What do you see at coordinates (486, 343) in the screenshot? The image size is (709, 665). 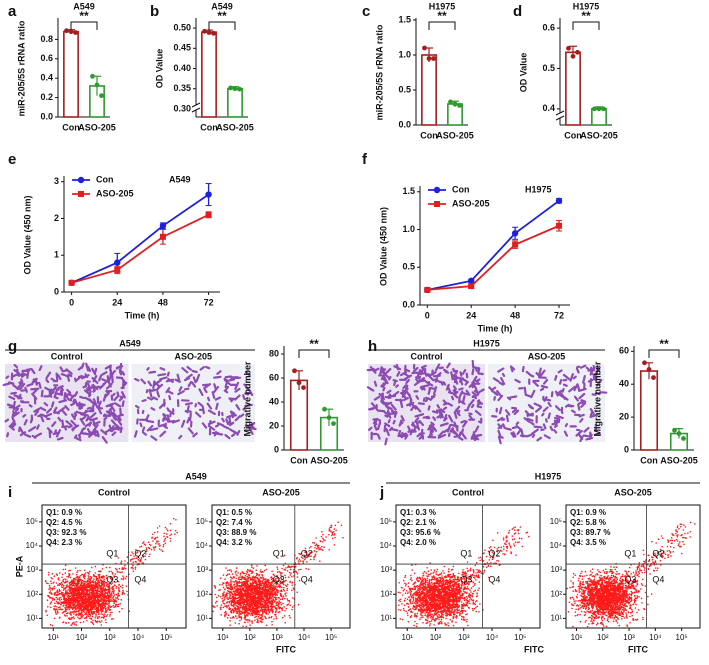 I see `chart-title: H1975` at bounding box center [486, 343].